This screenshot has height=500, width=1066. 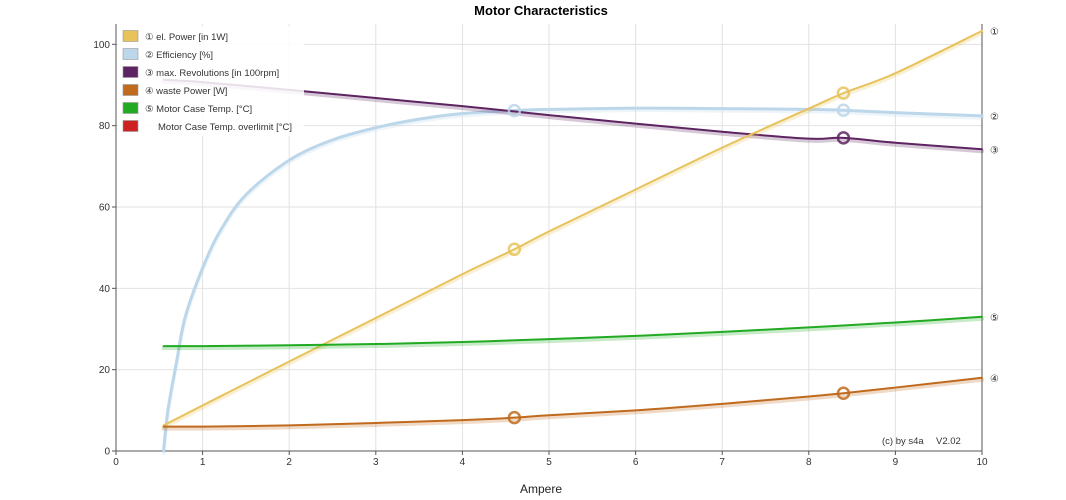 What do you see at coordinates (994, 150) in the screenshot?
I see `end-label-2: ③` at bounding box center [994, 150].